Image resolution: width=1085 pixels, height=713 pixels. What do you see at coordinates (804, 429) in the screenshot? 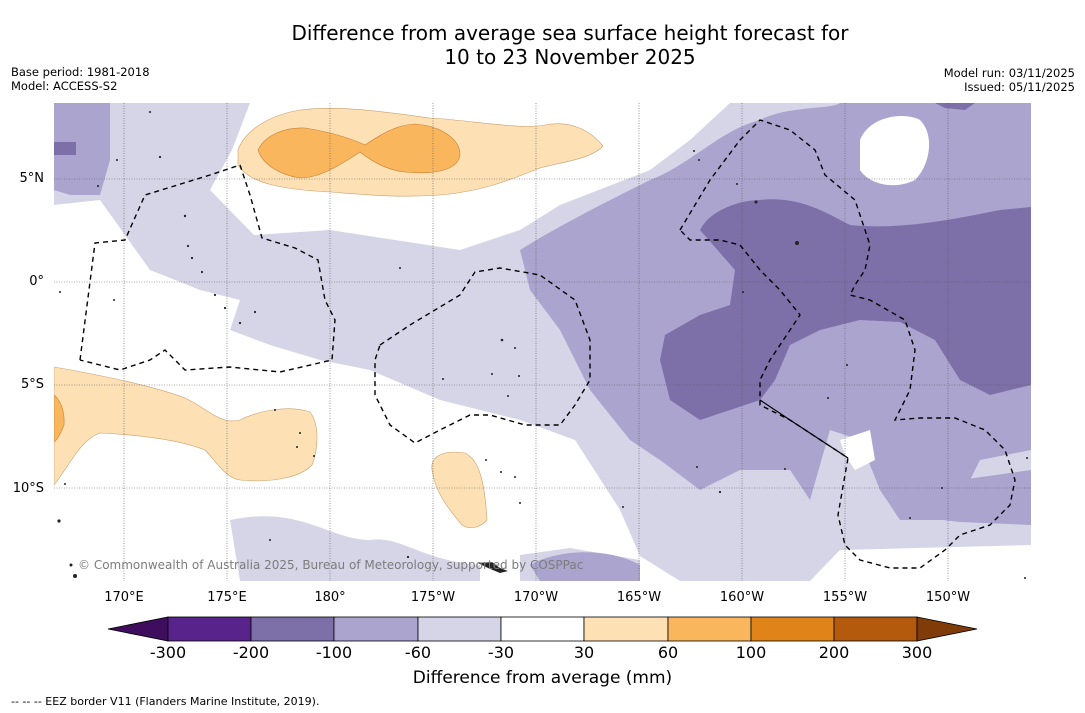
I see `eez-solid-boundary` at bounding box center [804, 429].